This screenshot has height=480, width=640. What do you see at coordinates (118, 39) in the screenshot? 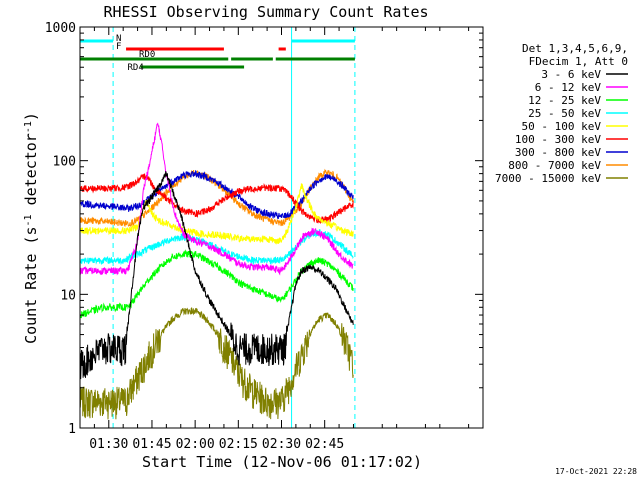
I see `flag-label: N` at bounding box center [118, 39].